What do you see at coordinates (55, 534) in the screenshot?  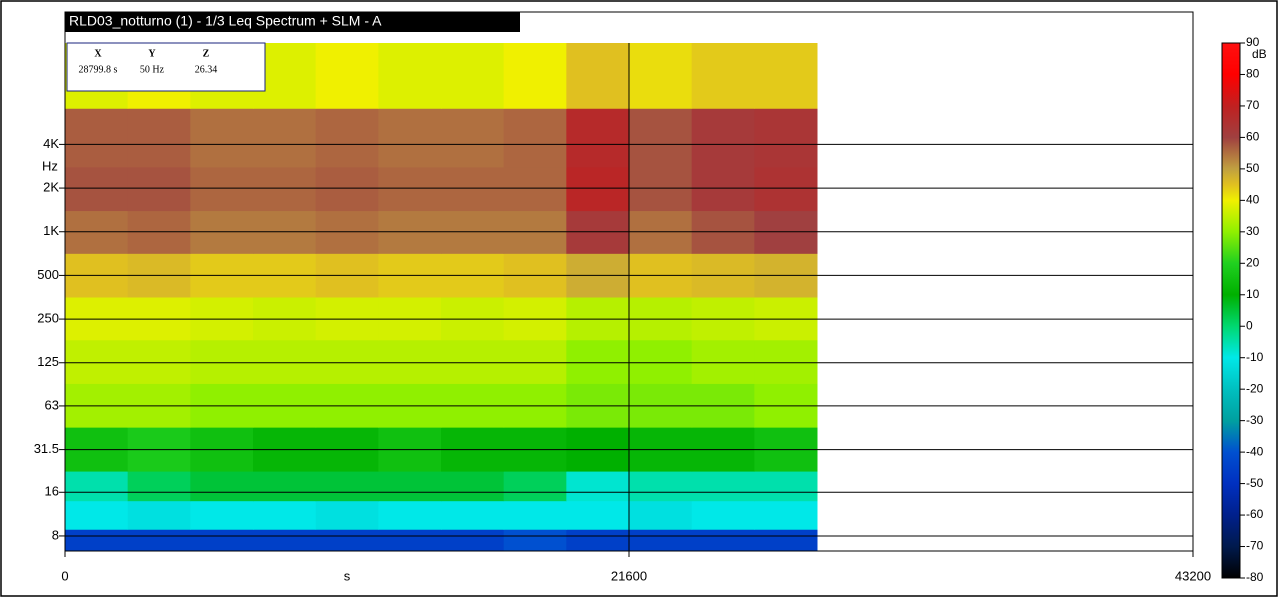 I see `y-tick-label: 8` at bounding box center [55, 534].